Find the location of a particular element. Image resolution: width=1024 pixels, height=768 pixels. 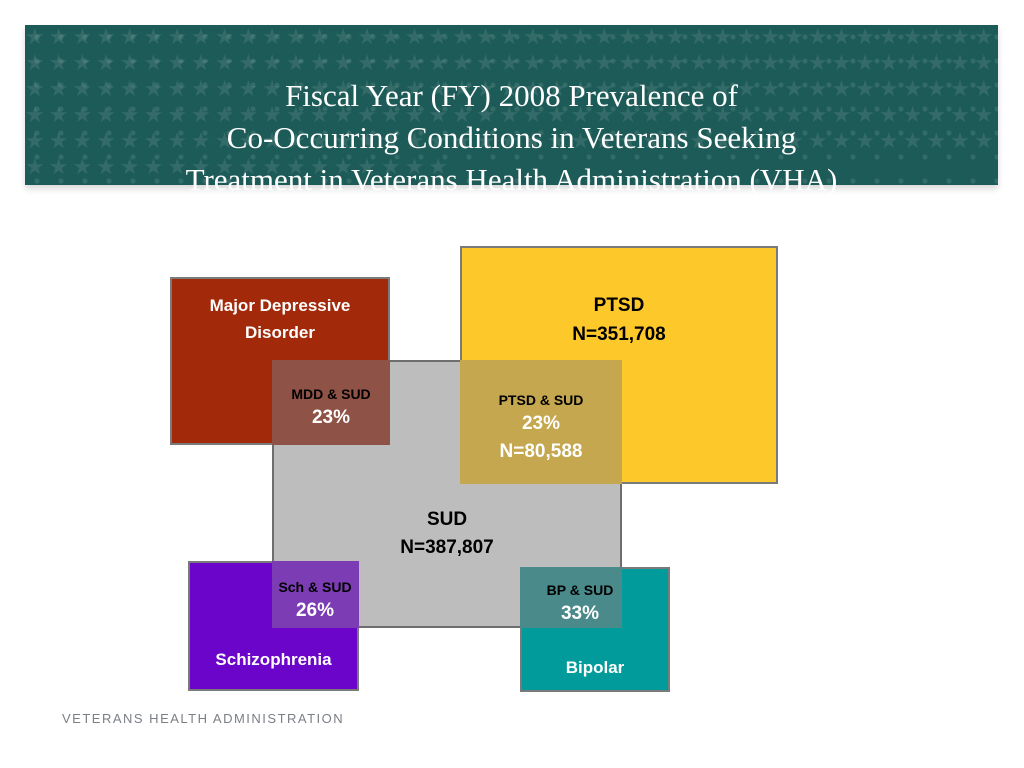

mdd-sud-label: MDD & SUD is located at coordinates (331, 394).